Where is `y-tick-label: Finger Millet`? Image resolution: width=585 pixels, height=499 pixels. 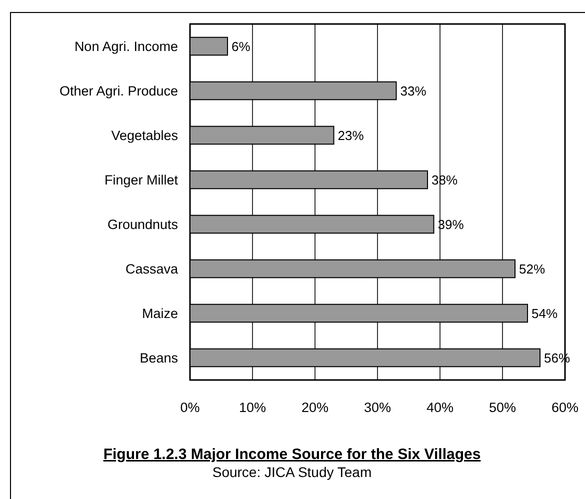 y-tick-label: Finger Millet is located at coordinates (141, 180).